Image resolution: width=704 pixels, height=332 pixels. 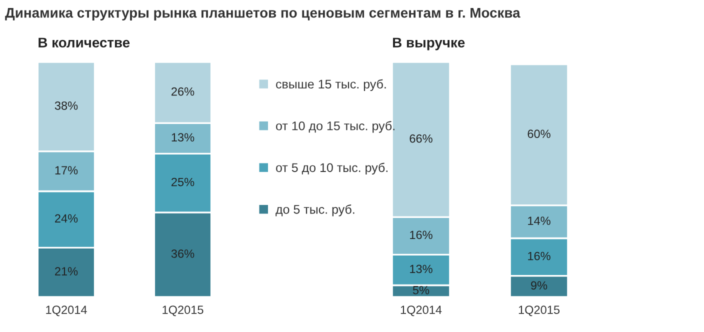 I want to click on data-label: 38%, so click(x=66, y=105).